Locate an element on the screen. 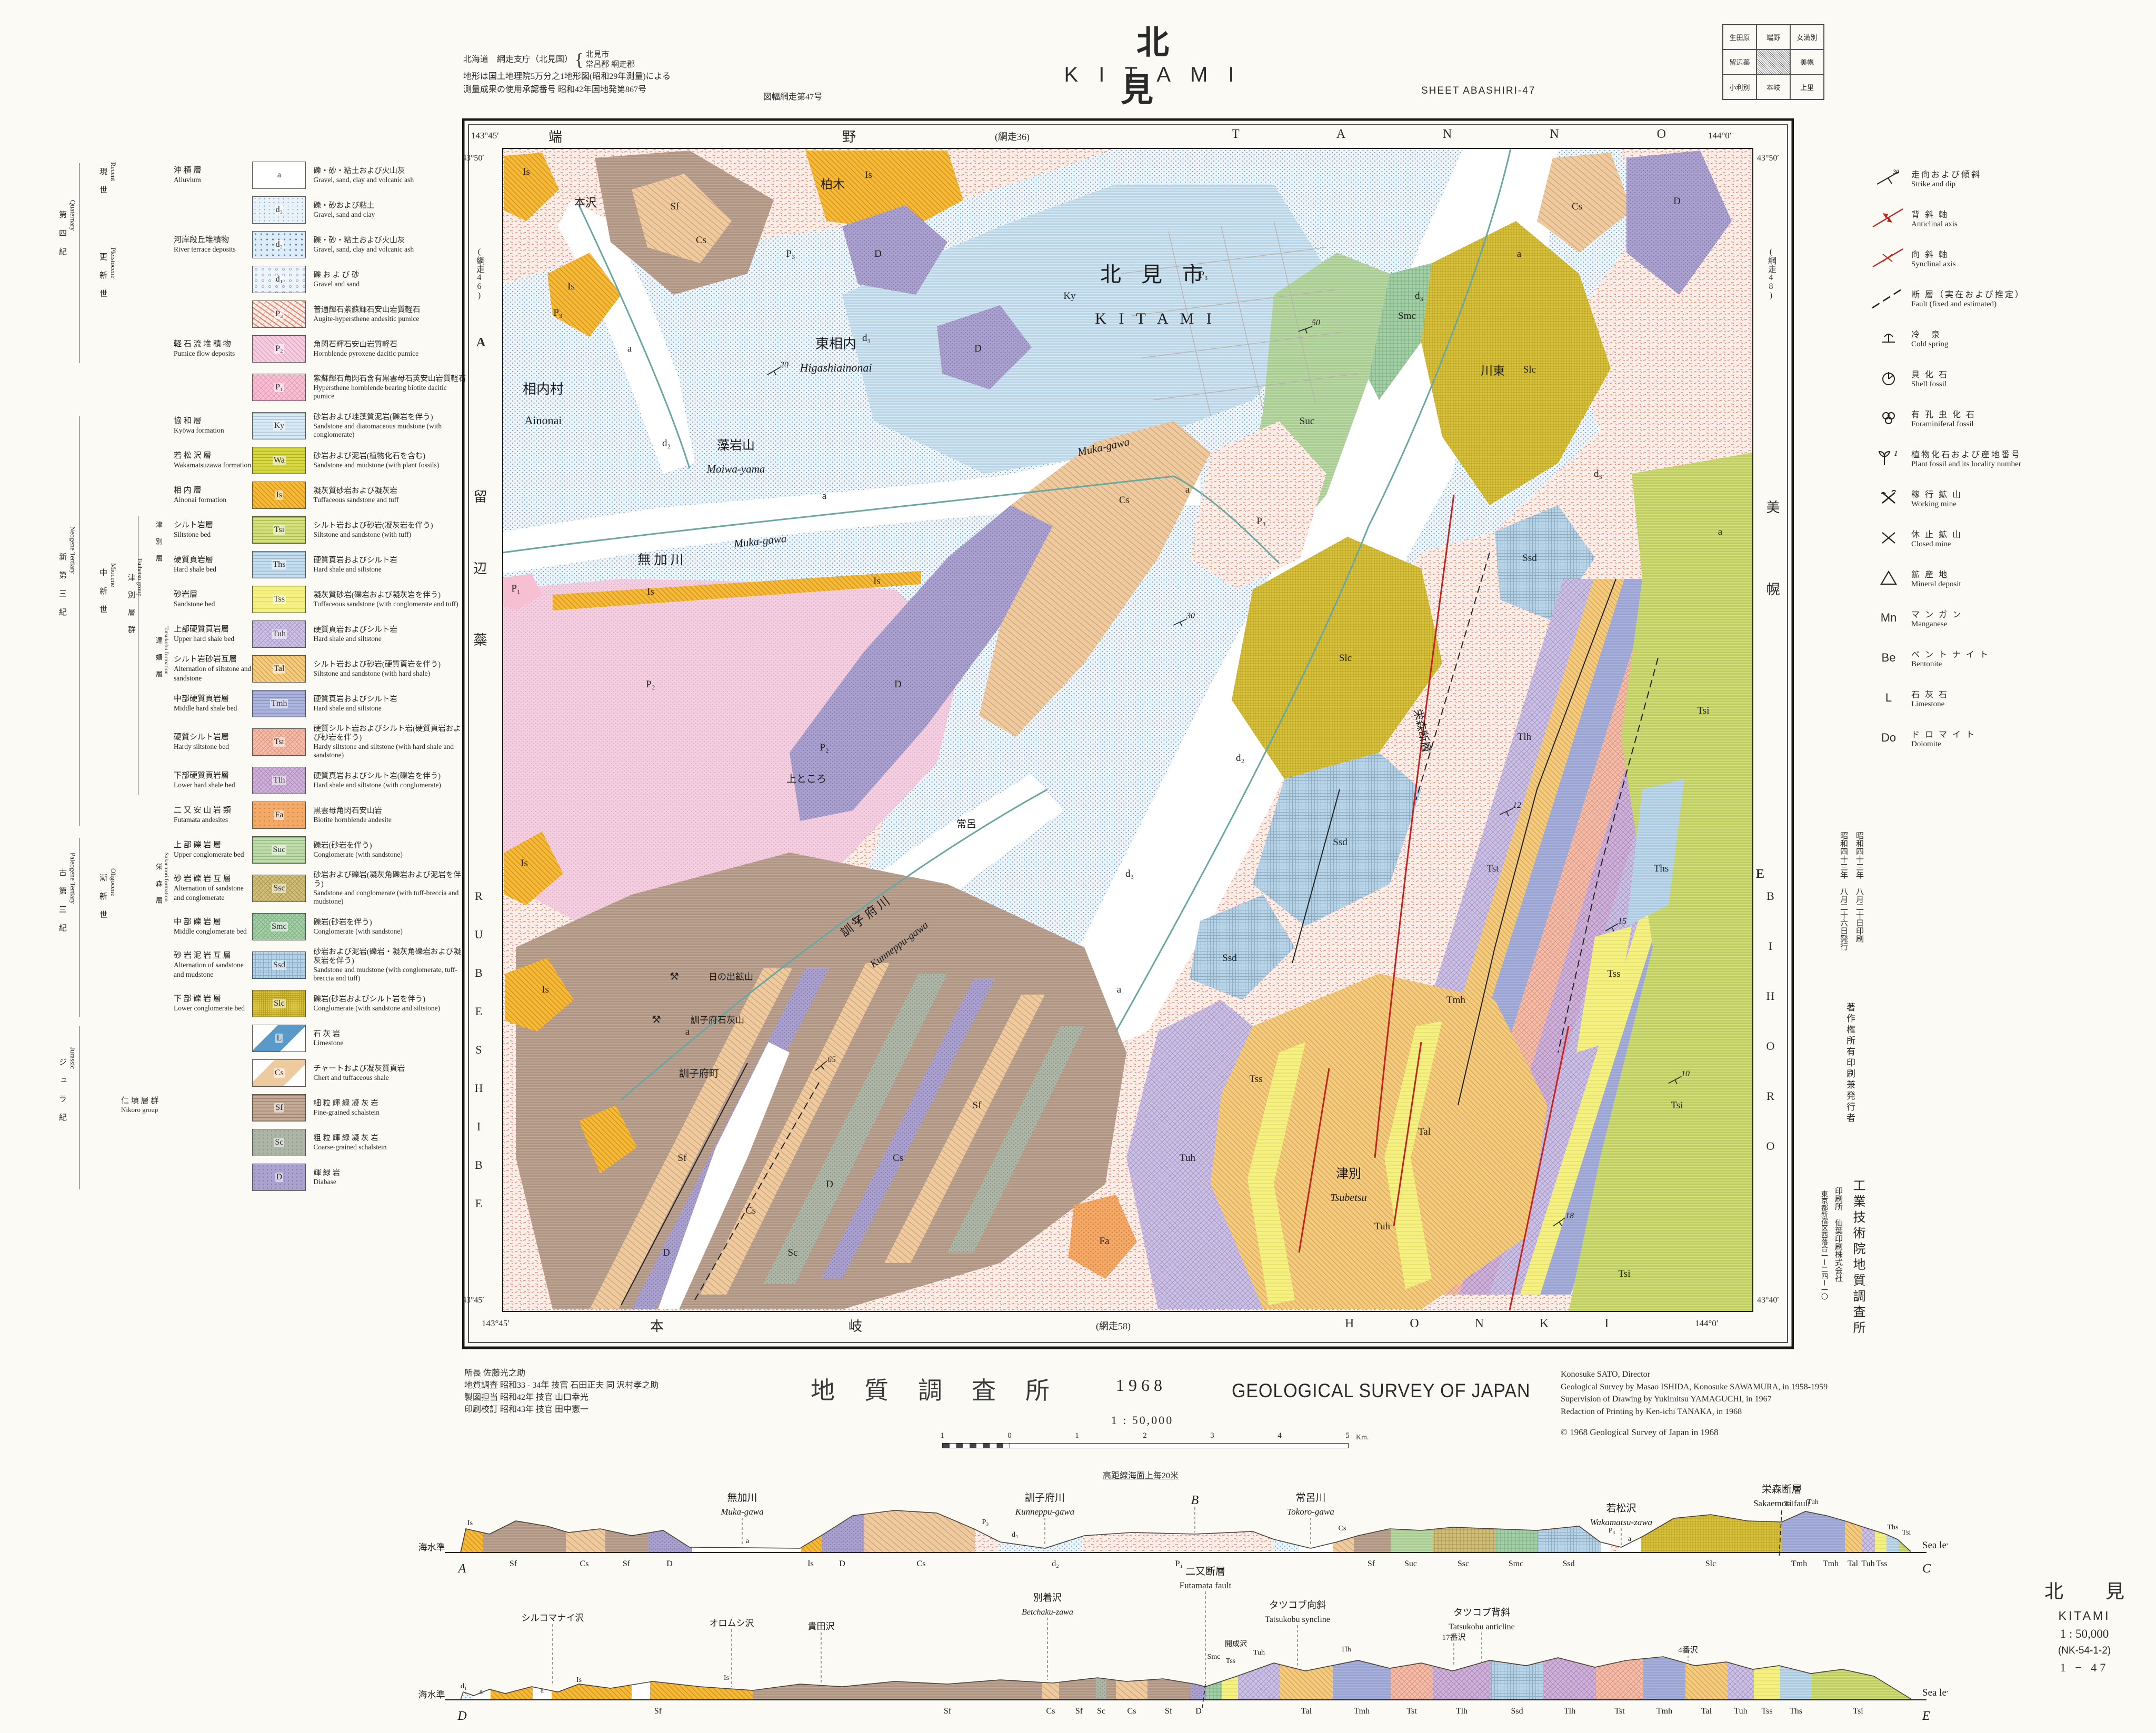  svg-text: d₃ is located at coordinates (1419, 296).